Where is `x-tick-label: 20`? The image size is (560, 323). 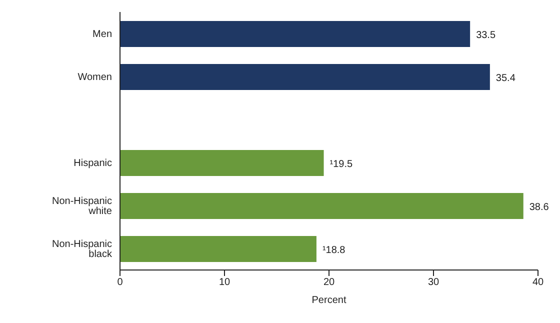 x-tick-label: 20 is located at coordinates (329, 282).